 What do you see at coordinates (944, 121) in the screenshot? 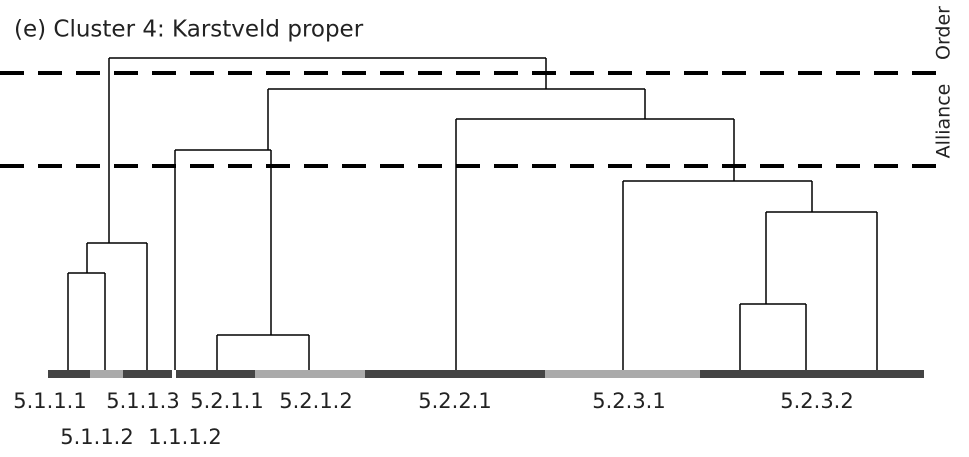
I see `alliance-label: Alliance` at bounding box center [944, 121].